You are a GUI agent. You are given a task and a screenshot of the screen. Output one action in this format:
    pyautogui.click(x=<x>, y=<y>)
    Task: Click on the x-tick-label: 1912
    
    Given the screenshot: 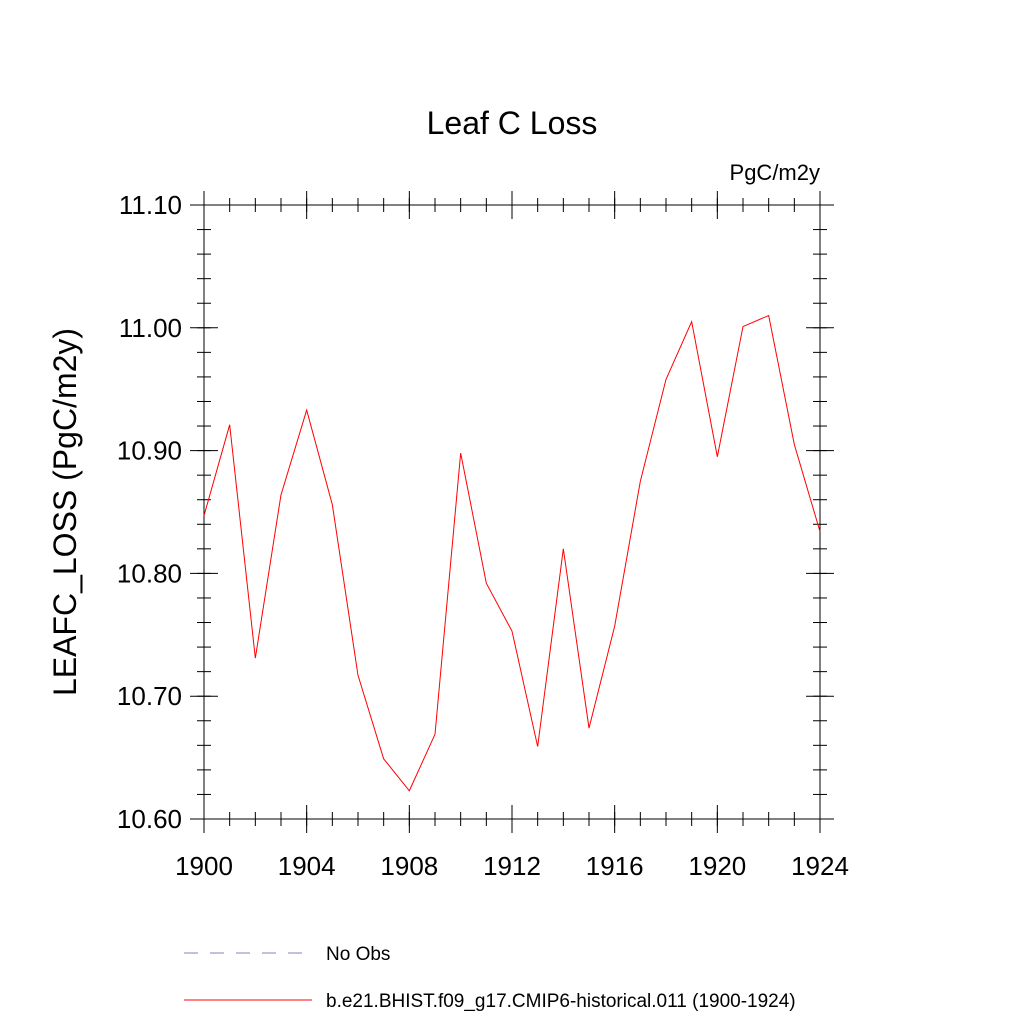 What is the action you would take?
    pyautogui.click(x=512, y=866)
    